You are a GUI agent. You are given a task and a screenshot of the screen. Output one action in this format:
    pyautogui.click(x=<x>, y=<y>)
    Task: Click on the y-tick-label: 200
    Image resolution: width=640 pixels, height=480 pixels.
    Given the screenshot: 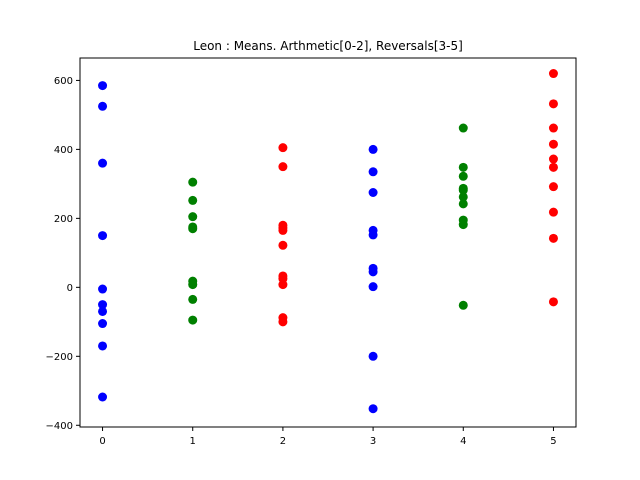 What is the action you would take?
    pyautogui.click(x=63, y=219)
    